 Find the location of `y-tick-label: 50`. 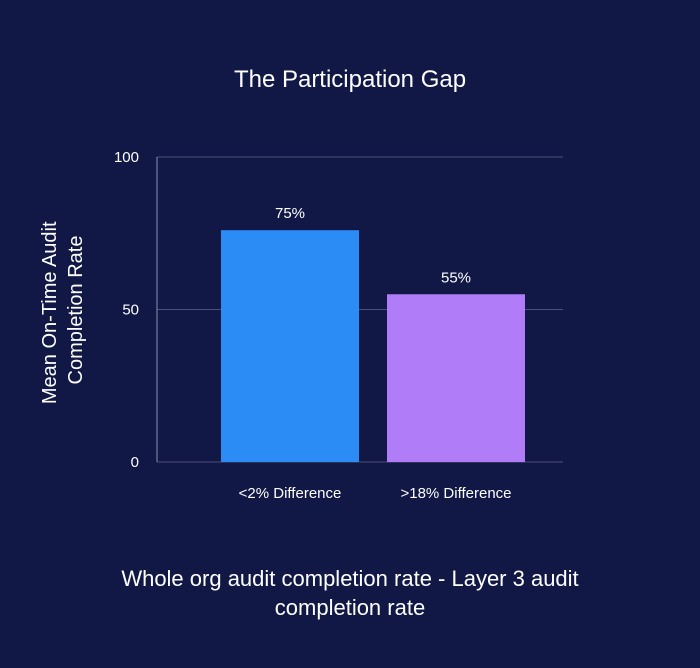

y-tick-label: 50 is located at coordinates (130, 310).